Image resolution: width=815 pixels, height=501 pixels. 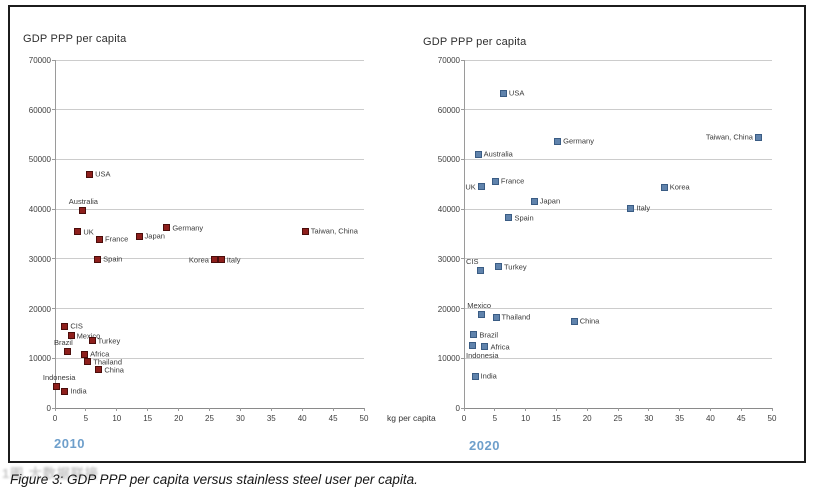 I want to click on x-tick-label: 10, so click(x=526, y=418).